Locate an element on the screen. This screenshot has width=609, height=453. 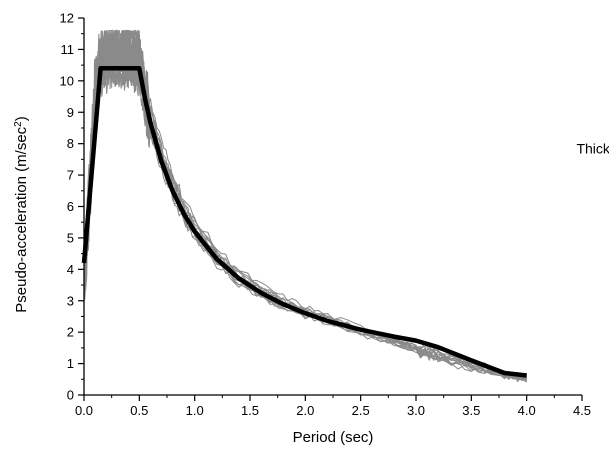
x-tick-label: 3.5 is located at coordinates (471, 410).